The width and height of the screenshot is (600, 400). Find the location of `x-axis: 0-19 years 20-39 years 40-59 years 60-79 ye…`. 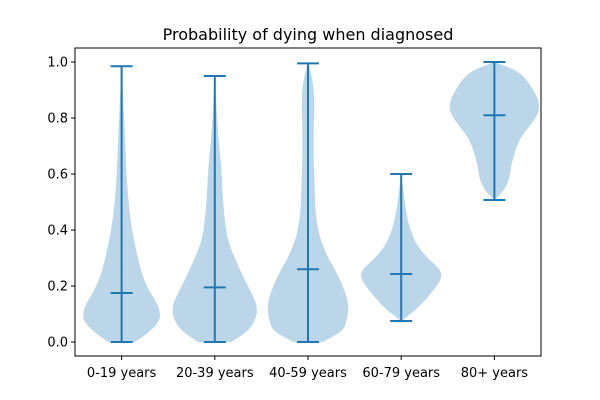

x-axis: 0-19 years 20-39 years 40-59 years 60-79 ye… is located at coordinates (307, 368).